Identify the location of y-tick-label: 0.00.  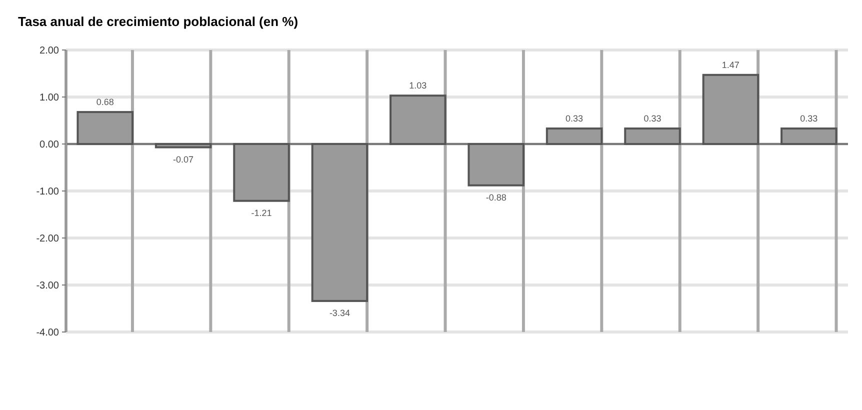
(50, 145).